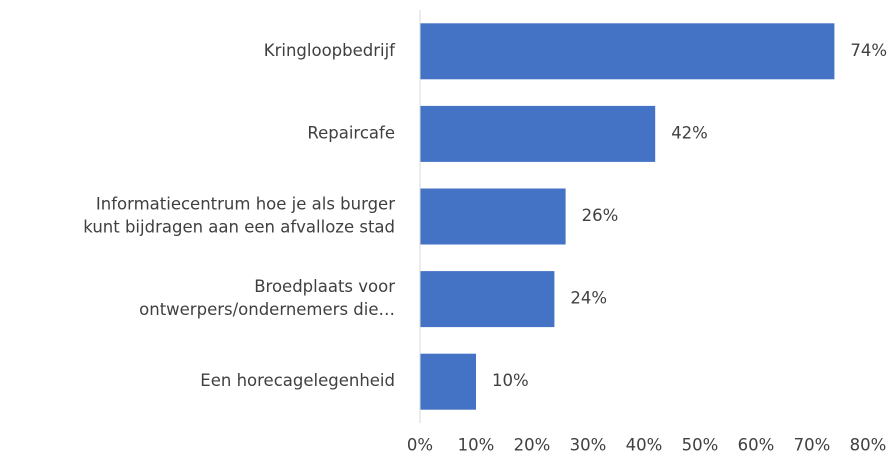 This screenshot has width=892, height=466. I want to click on x-tick-label: 80%, so click(868, 445).